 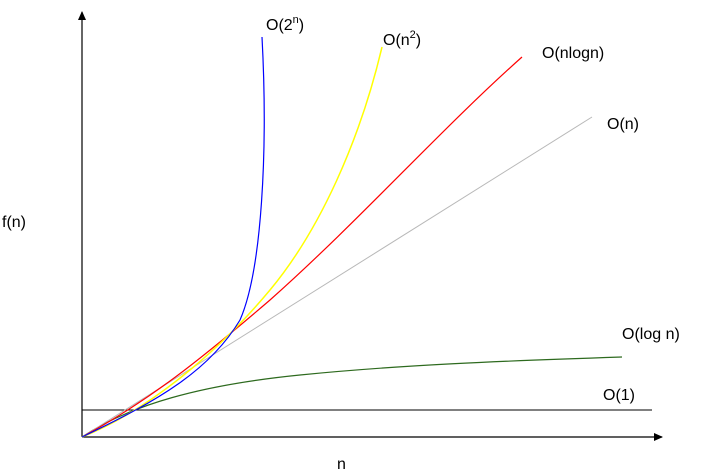 What do you see at coordinates (573, 53) in the screenshot?
I see `label-onlogn: O(nlogn)` at bounding box center [573, 53].